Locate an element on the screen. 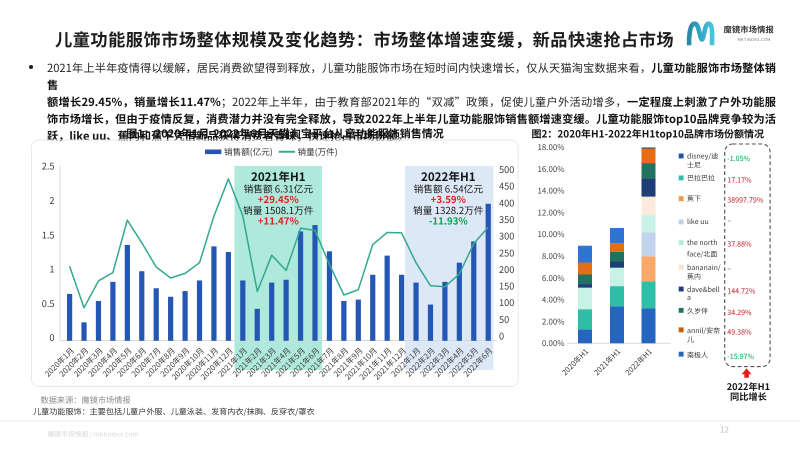  svg-text:儿童功能服饰：主要包括儿童户外服、儿童泳装、发育内衣/抹胸、: 儿童功能服饰：主要包括儿童户外服、儿童泳装、发育内衣/抹胸、反穿衣/罩衣 is located at coordinates (174, 412).